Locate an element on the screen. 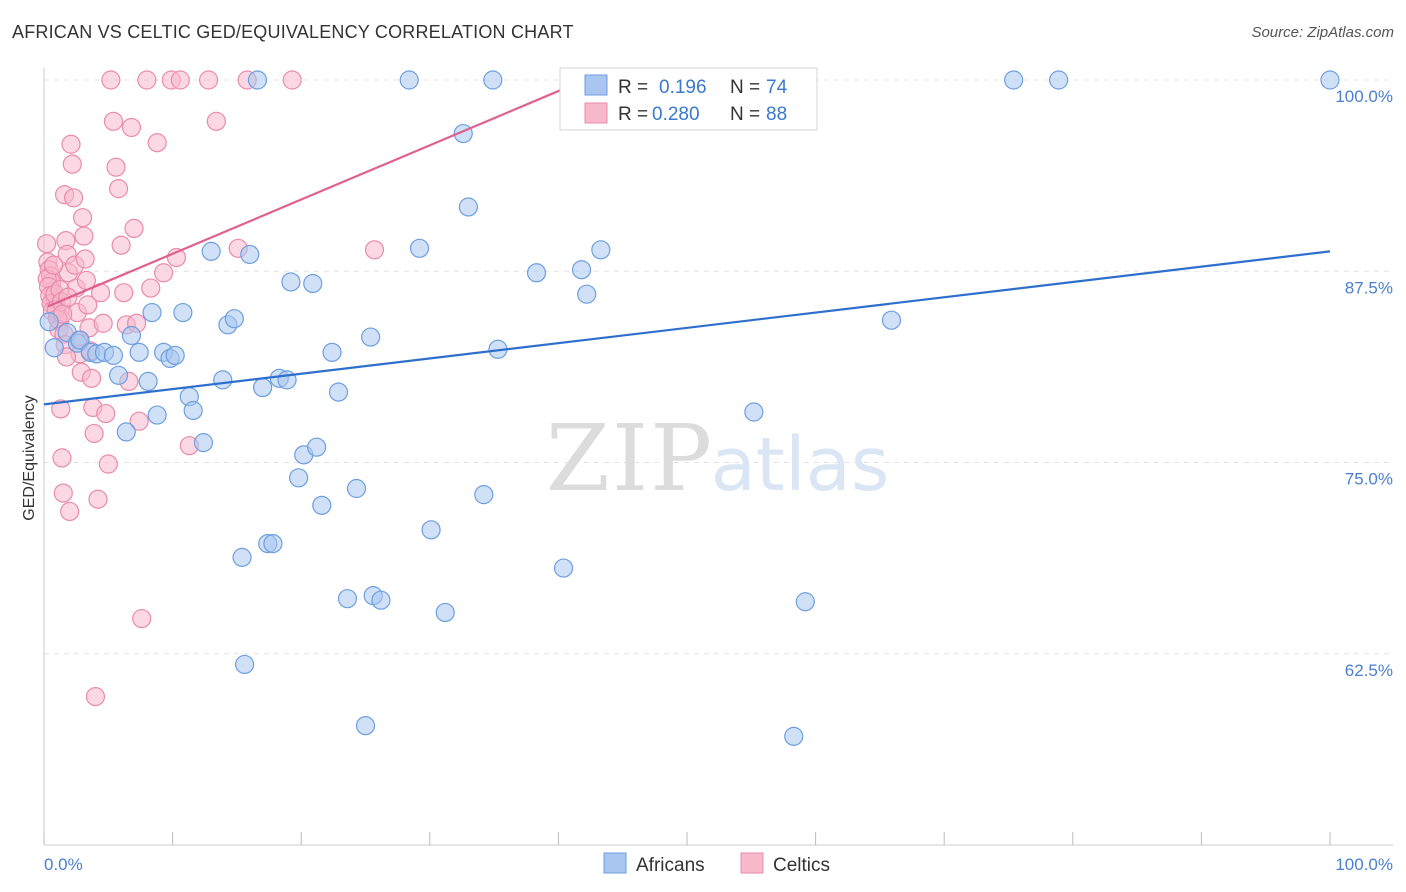  legend-n-value-celtics: 88 is located at coordinates (776, 114).